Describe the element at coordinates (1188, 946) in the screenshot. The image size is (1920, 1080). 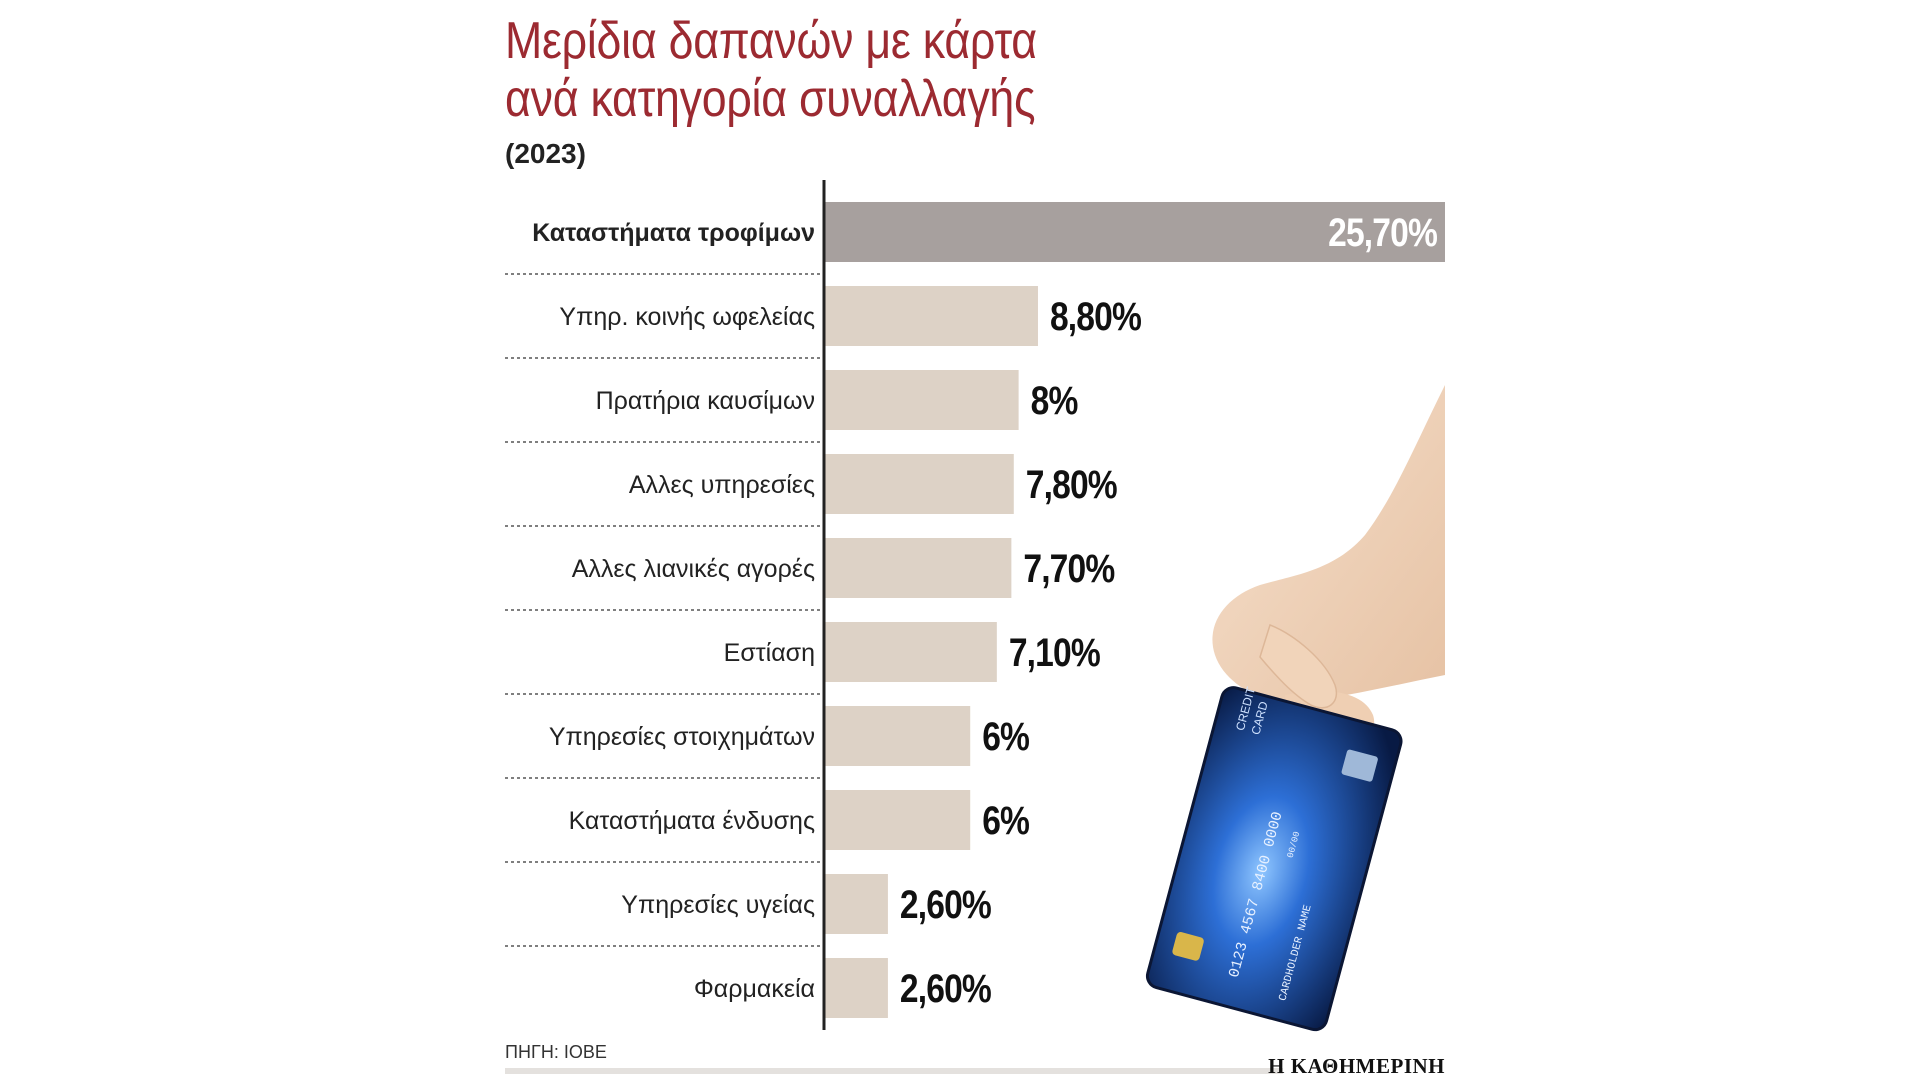
I see `card-chip-icon` at that location.